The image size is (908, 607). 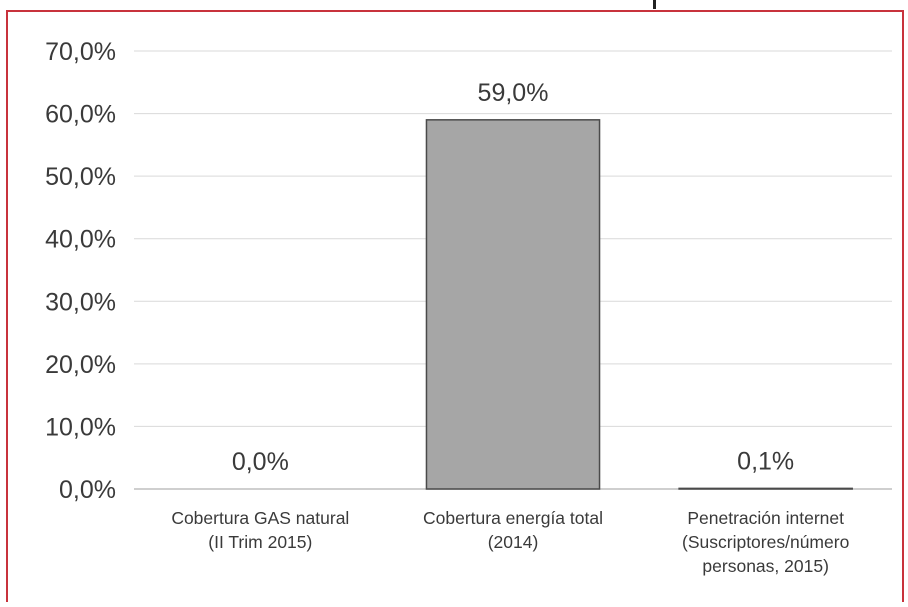 I want to click on category-label-line: personas, 2015), so click(x=765, y=566).